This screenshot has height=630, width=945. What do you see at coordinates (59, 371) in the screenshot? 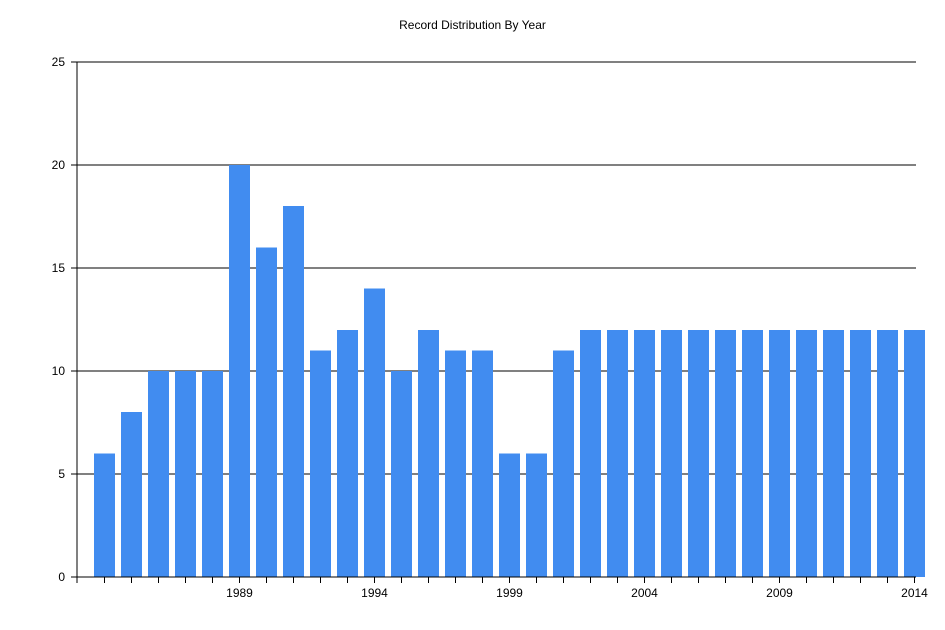
I see `y-tick-label: 10` at bounding box center [59, 371].